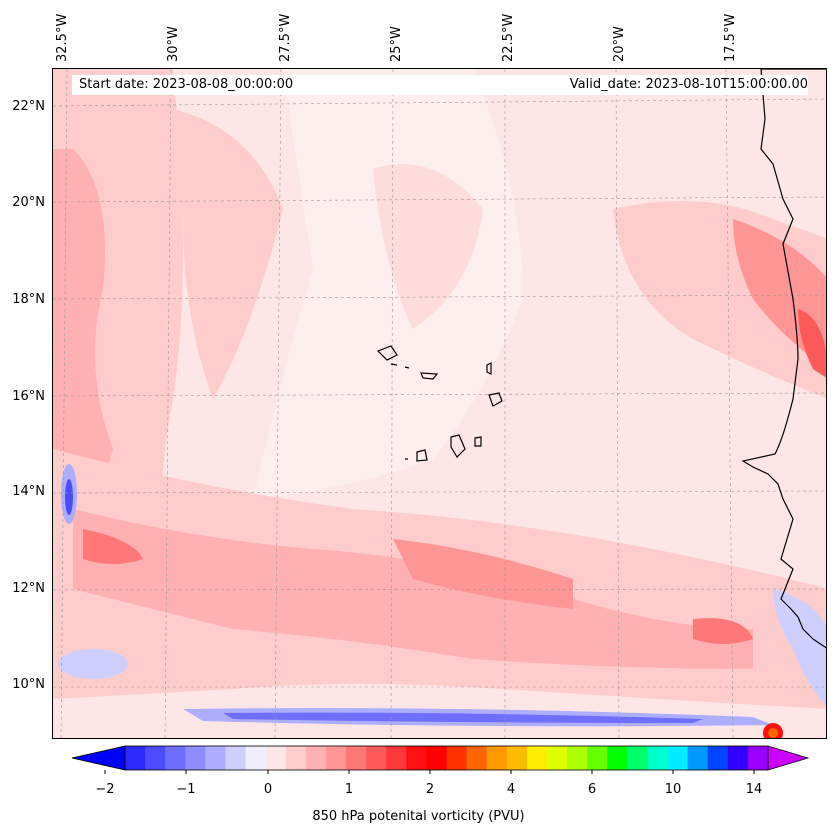  I want to click on lat-tick-label: 20°N, so click(28, 202).